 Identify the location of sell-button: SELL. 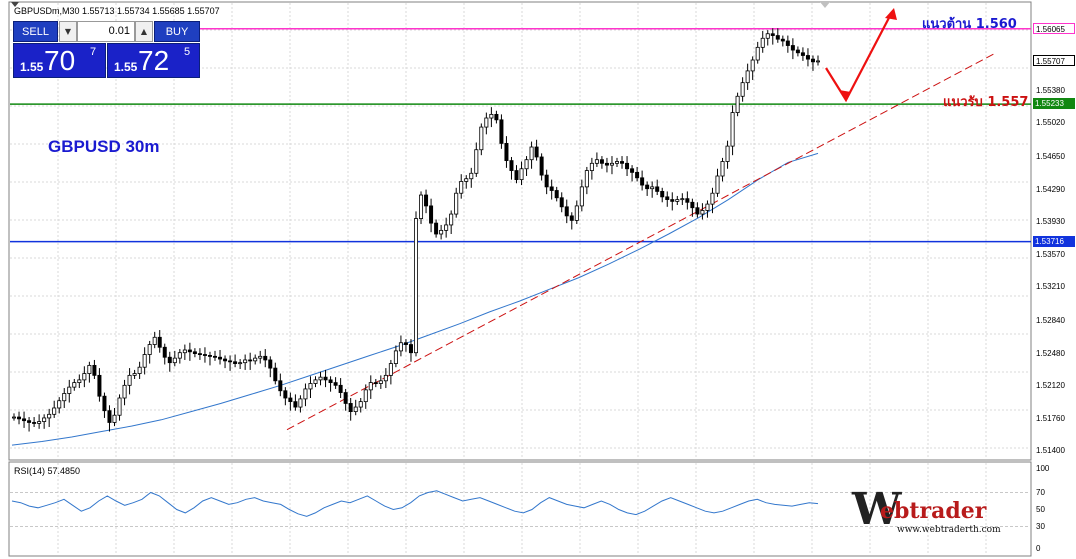
(35, 31).